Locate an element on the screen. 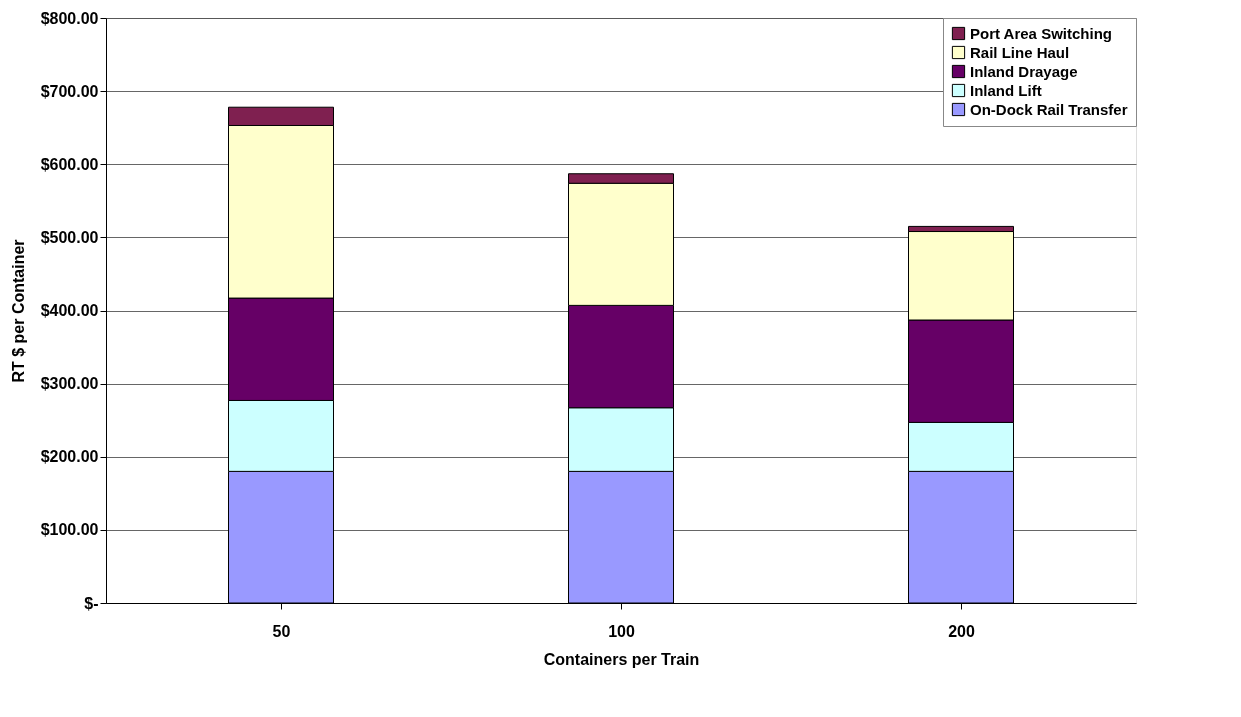  y-tick-label: $700.00 is located at coordinates (69, 91).